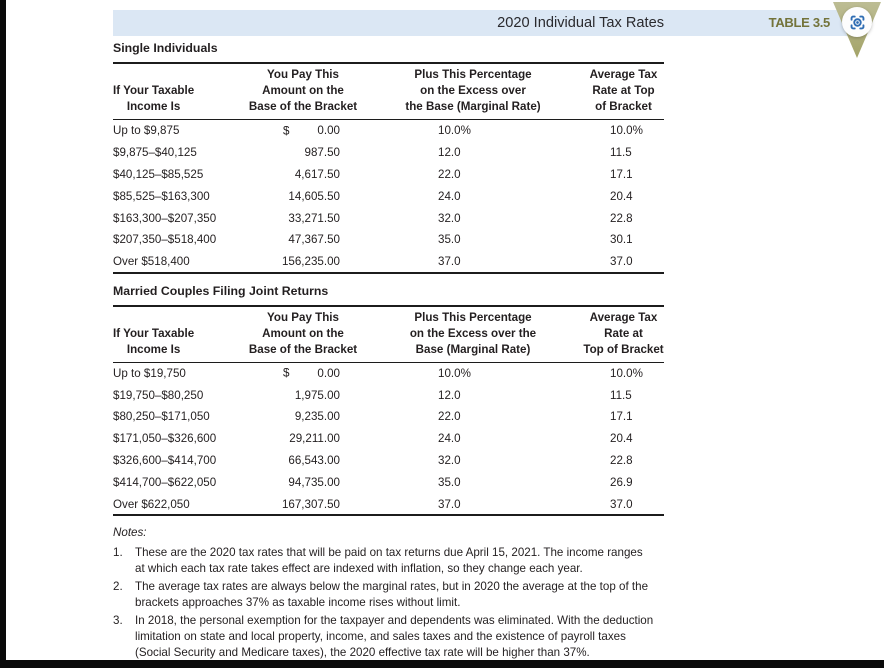 The width and height of the screenshot is (884, 668). What do you see at coordinates (799, 22) in the screenshot?
I see `table-number-badge: TABLE 3.5` at bounding box center [799, 22].